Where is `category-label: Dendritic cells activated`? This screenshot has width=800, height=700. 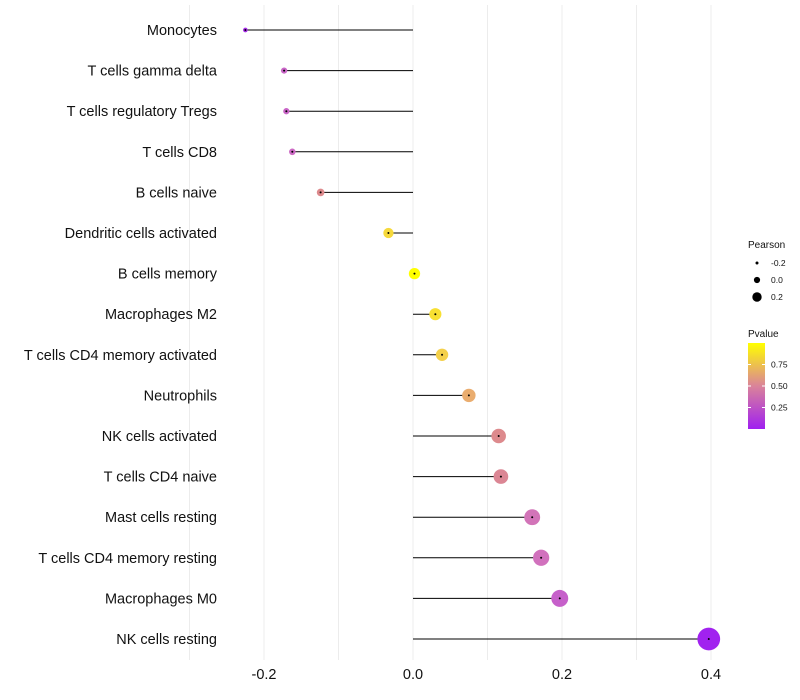
category-label: Dendritic cells activated is located at coordinates (141, 234).